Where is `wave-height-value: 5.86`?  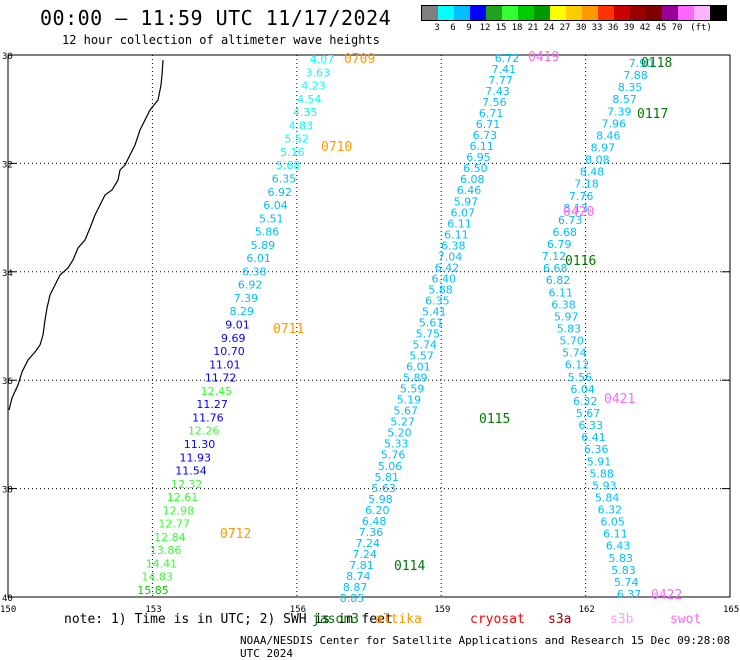
wave-height-value: 5.86 is located at coordinates (267, 232).